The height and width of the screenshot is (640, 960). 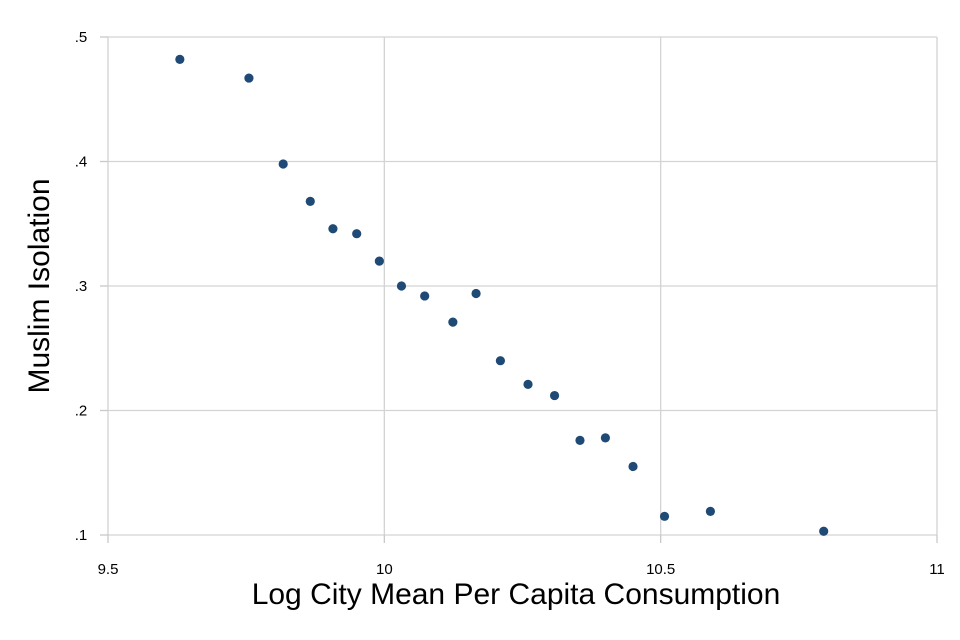 I want to click on x-tick-label: 11, so click(x=937, y=569).